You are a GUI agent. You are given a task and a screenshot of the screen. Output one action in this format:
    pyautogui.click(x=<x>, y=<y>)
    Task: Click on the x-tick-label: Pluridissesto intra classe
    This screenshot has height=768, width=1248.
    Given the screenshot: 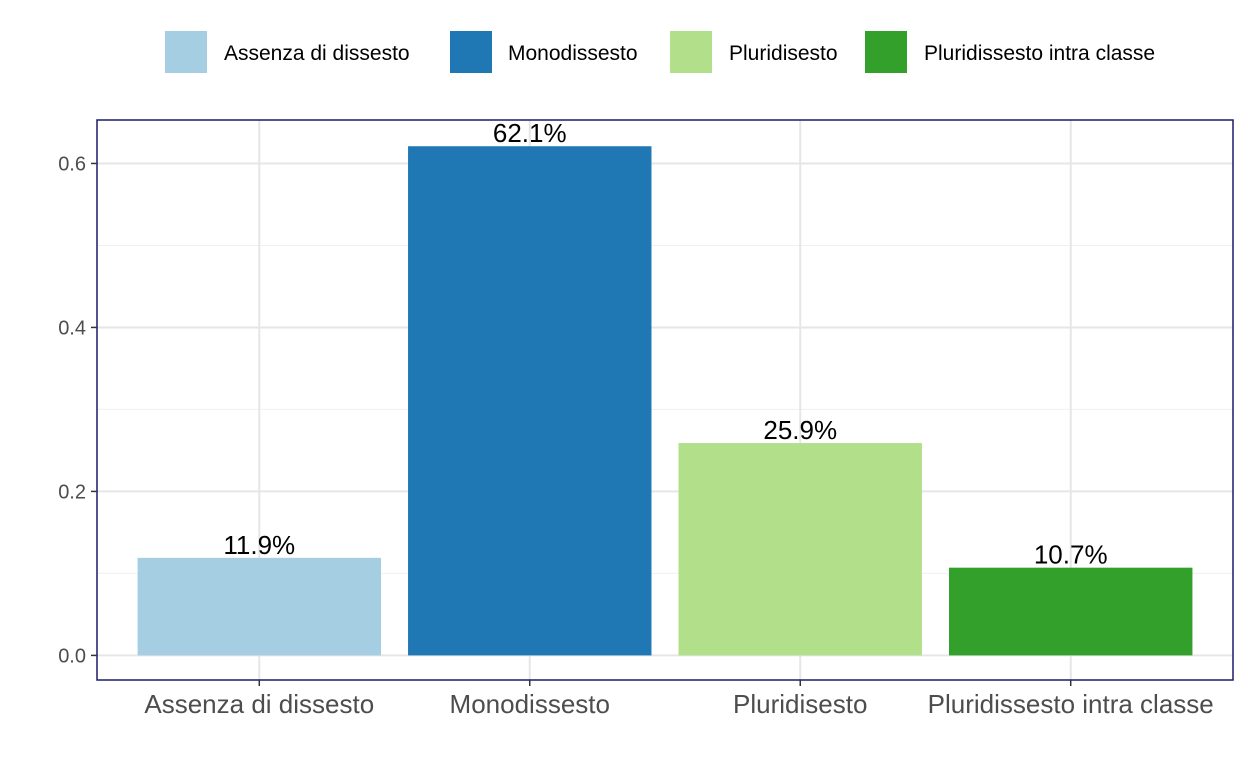 What is the action you would take?
    pyautogui.click(x=1071, y=704)
    